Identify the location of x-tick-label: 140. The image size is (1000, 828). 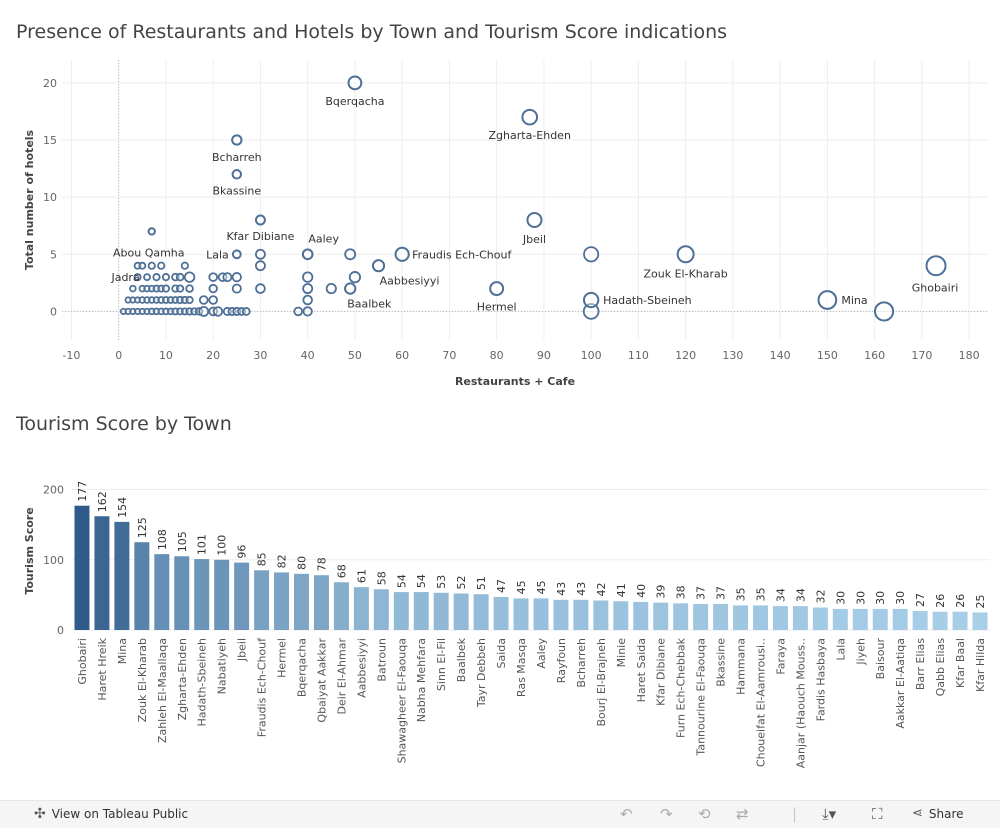
(780, 355).